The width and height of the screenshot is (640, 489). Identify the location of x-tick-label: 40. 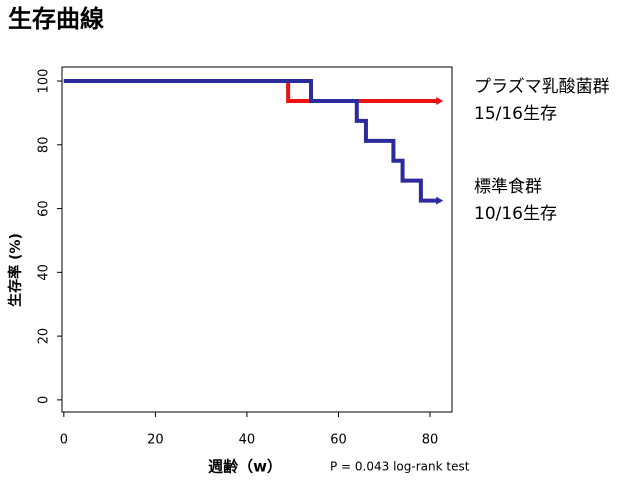
(247, 440).